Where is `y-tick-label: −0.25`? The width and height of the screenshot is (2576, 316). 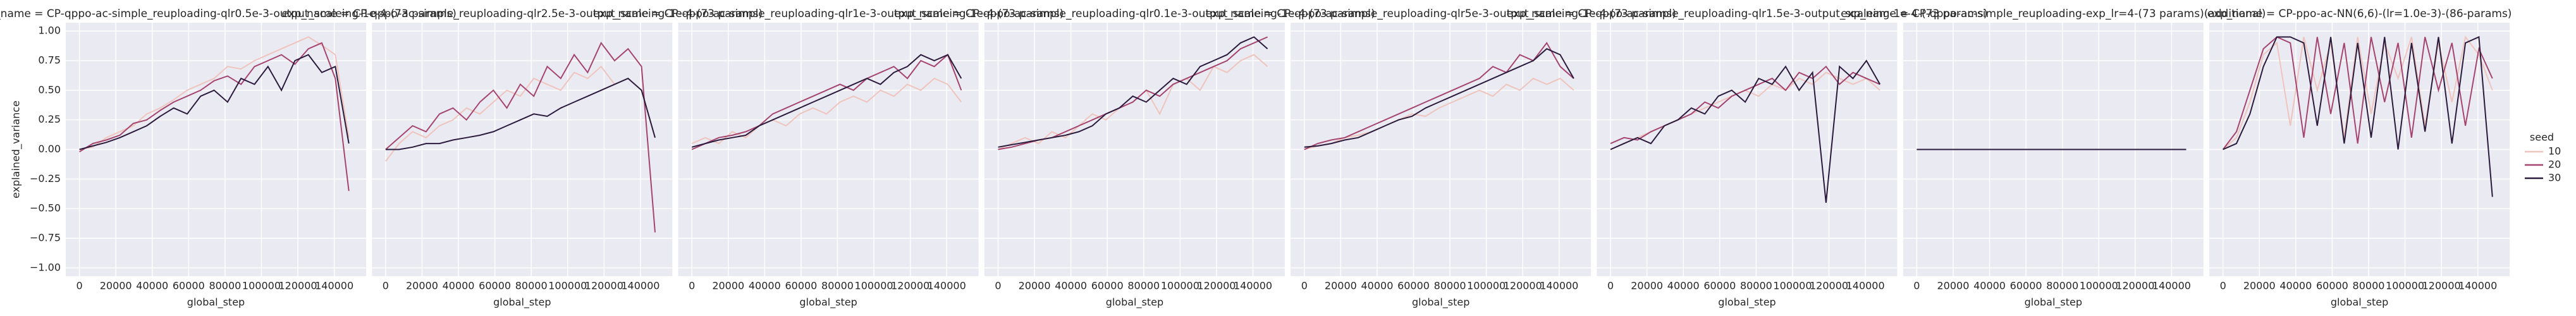 y-tick-label: −0.25 is located at coordinates (45, 179).